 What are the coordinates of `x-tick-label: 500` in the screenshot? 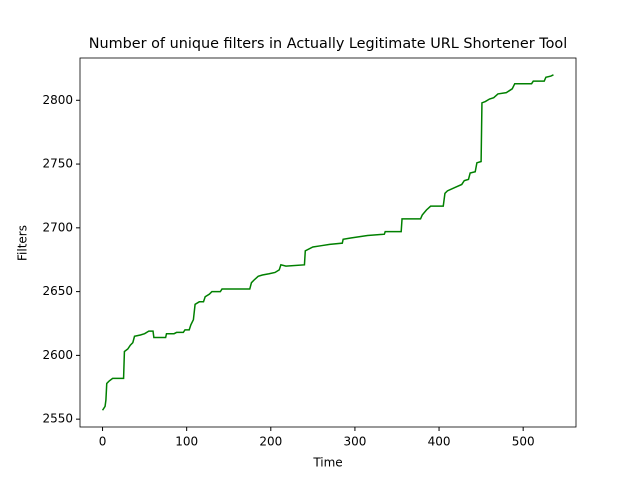 It's located at (523, 442).